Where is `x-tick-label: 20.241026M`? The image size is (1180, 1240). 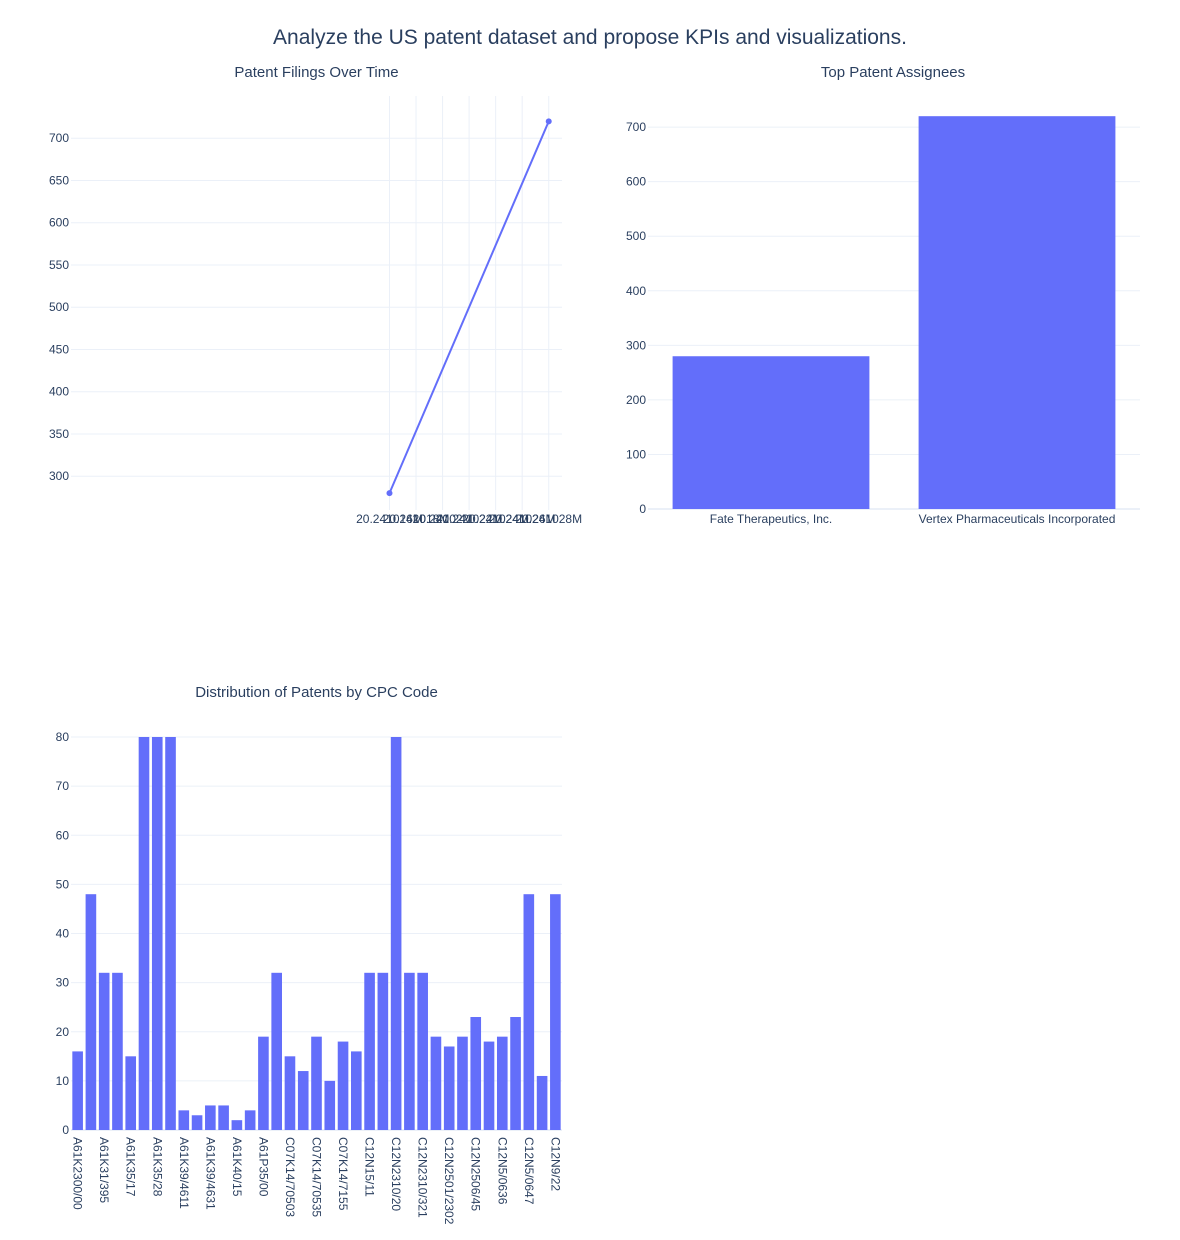
x-tick-label: 20.241026M is located at coordinates (522, 519).